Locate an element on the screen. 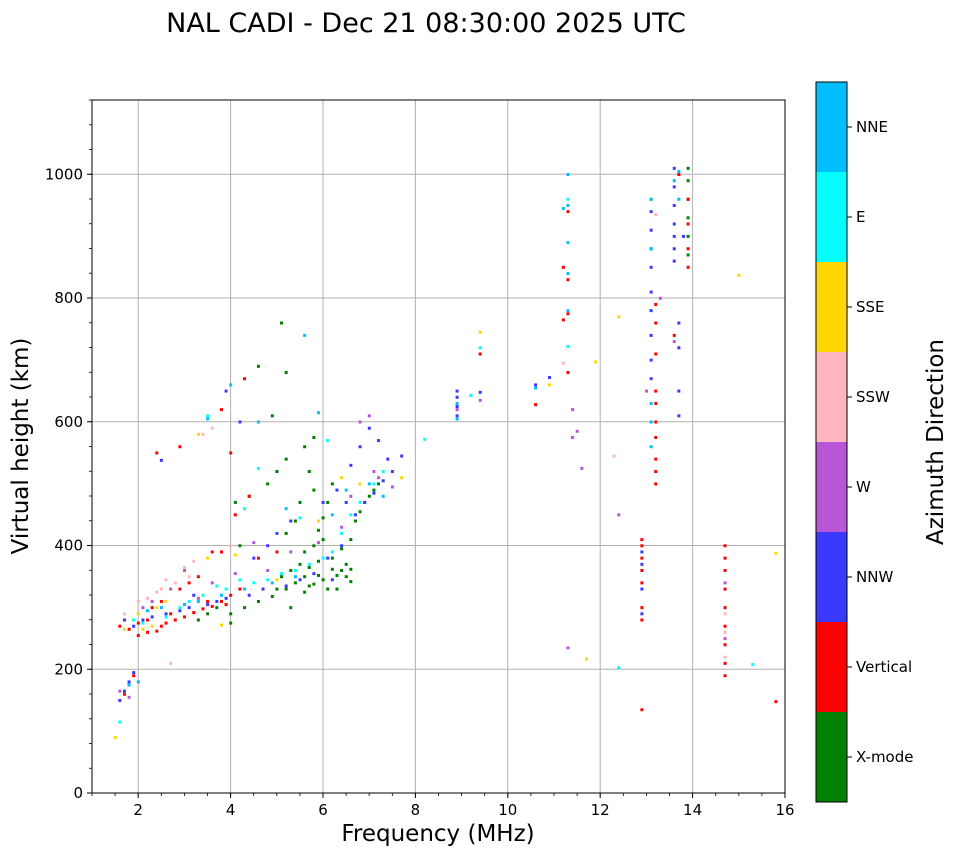 The height and width of the screenshot is (857, 958). y-tick-label: 600 is located at coordinates (68, 422).